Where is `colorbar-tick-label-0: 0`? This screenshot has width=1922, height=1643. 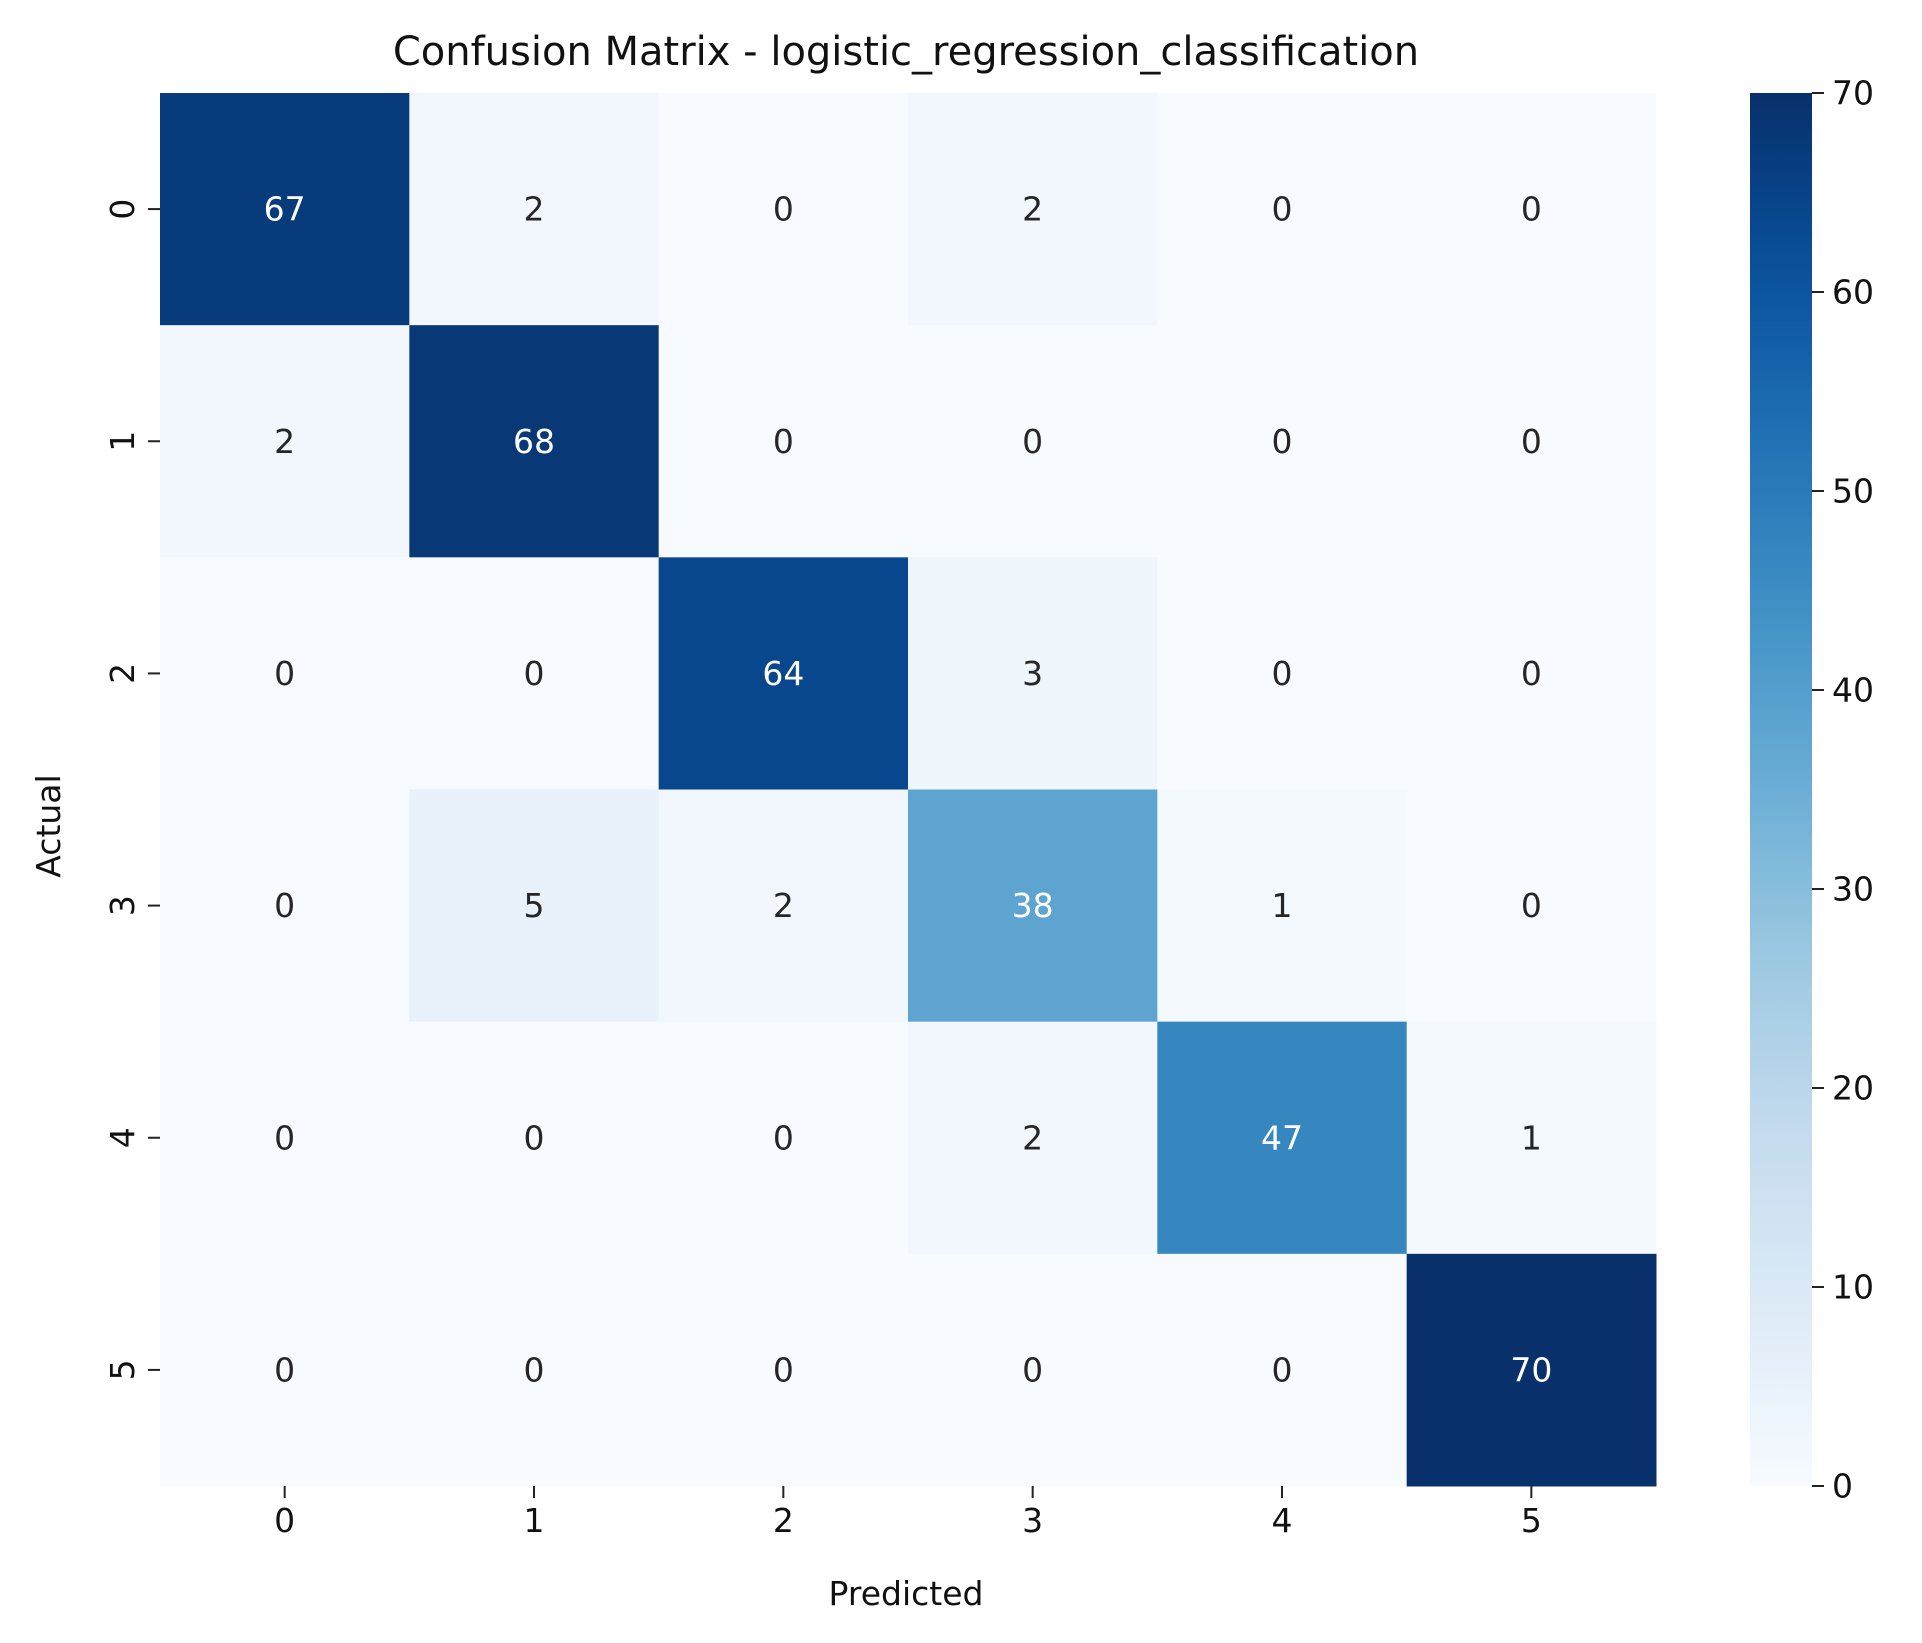
colorbar-tick-label-0: 0 is located at coordinates (1842, 1486).